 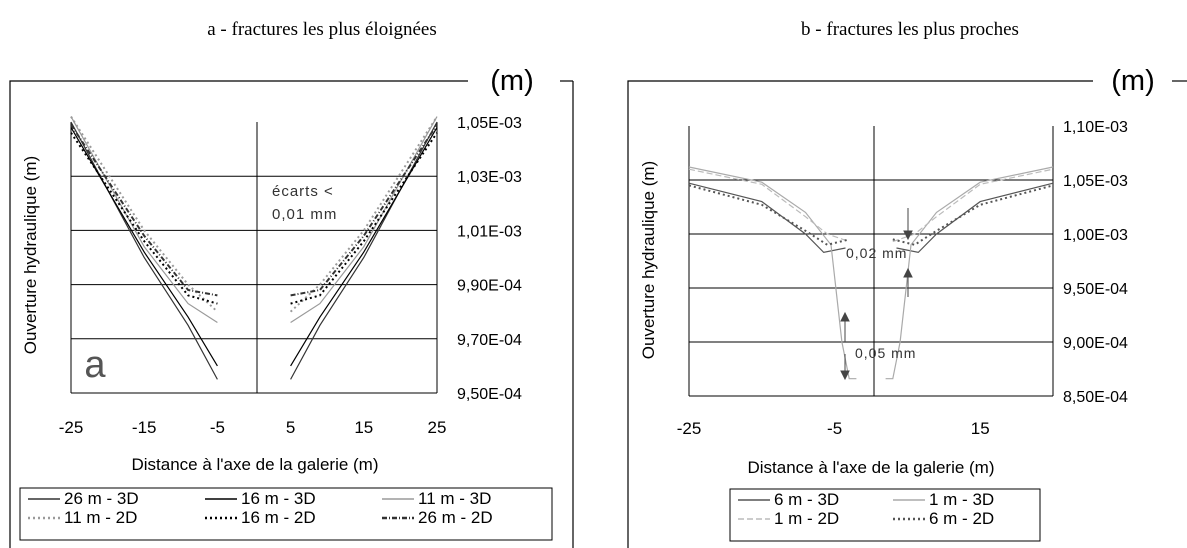 What do you see at coordinates (769, 215) in the screenshot?
I see `series-line-b3-left` at bounding box center [769, 215].